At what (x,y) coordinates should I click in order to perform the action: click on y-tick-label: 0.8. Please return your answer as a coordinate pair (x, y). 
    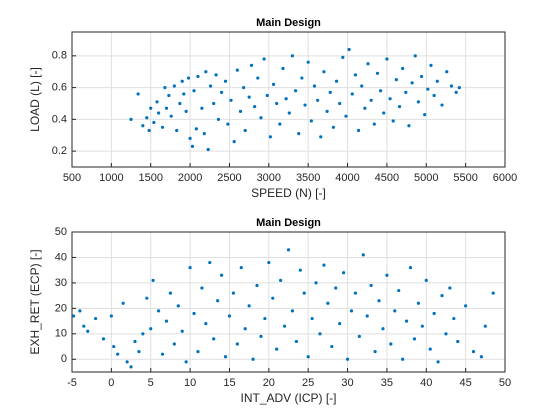
    Looking at the image, I should click on (59, 56).